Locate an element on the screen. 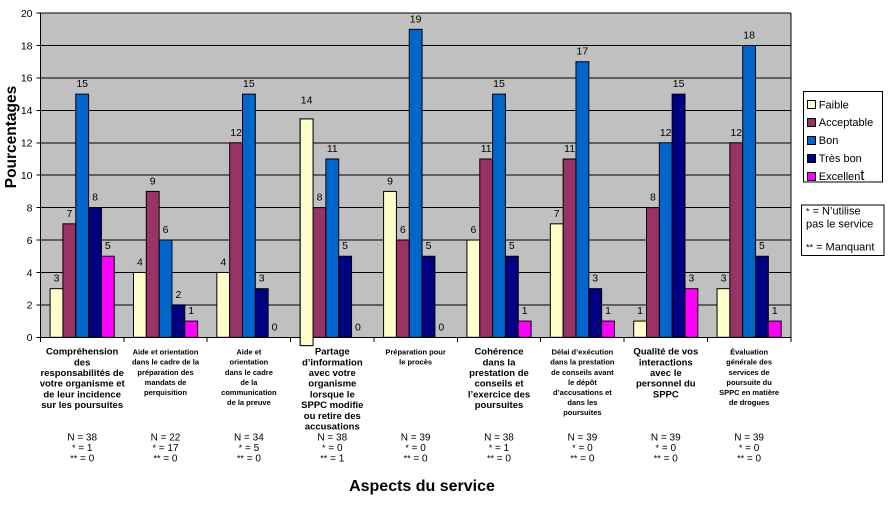  svg-text: avec le is located at coordinates (666, 373).